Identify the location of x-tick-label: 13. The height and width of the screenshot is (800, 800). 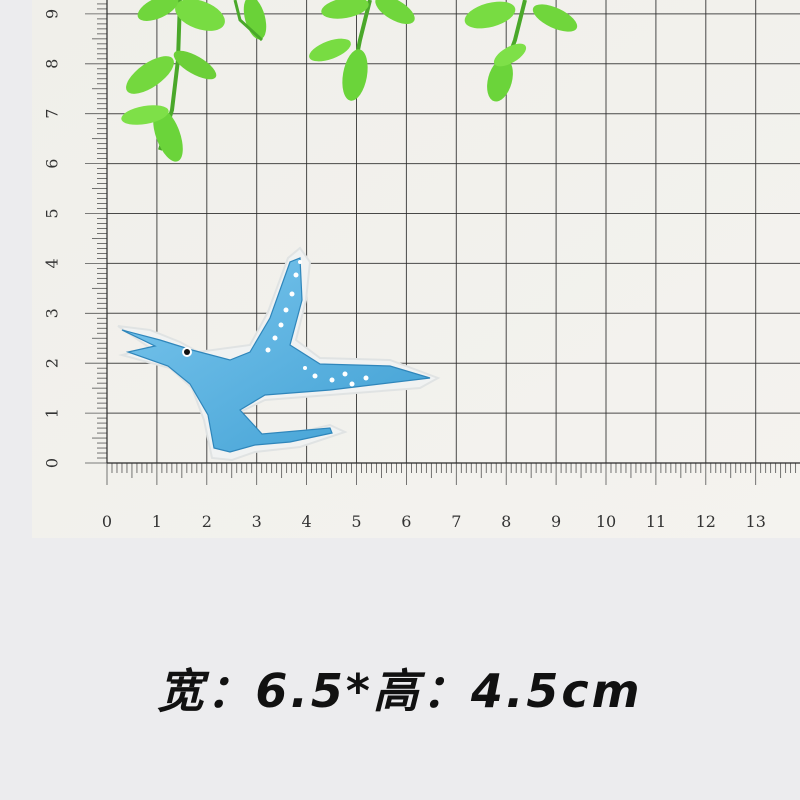
(756, 521).